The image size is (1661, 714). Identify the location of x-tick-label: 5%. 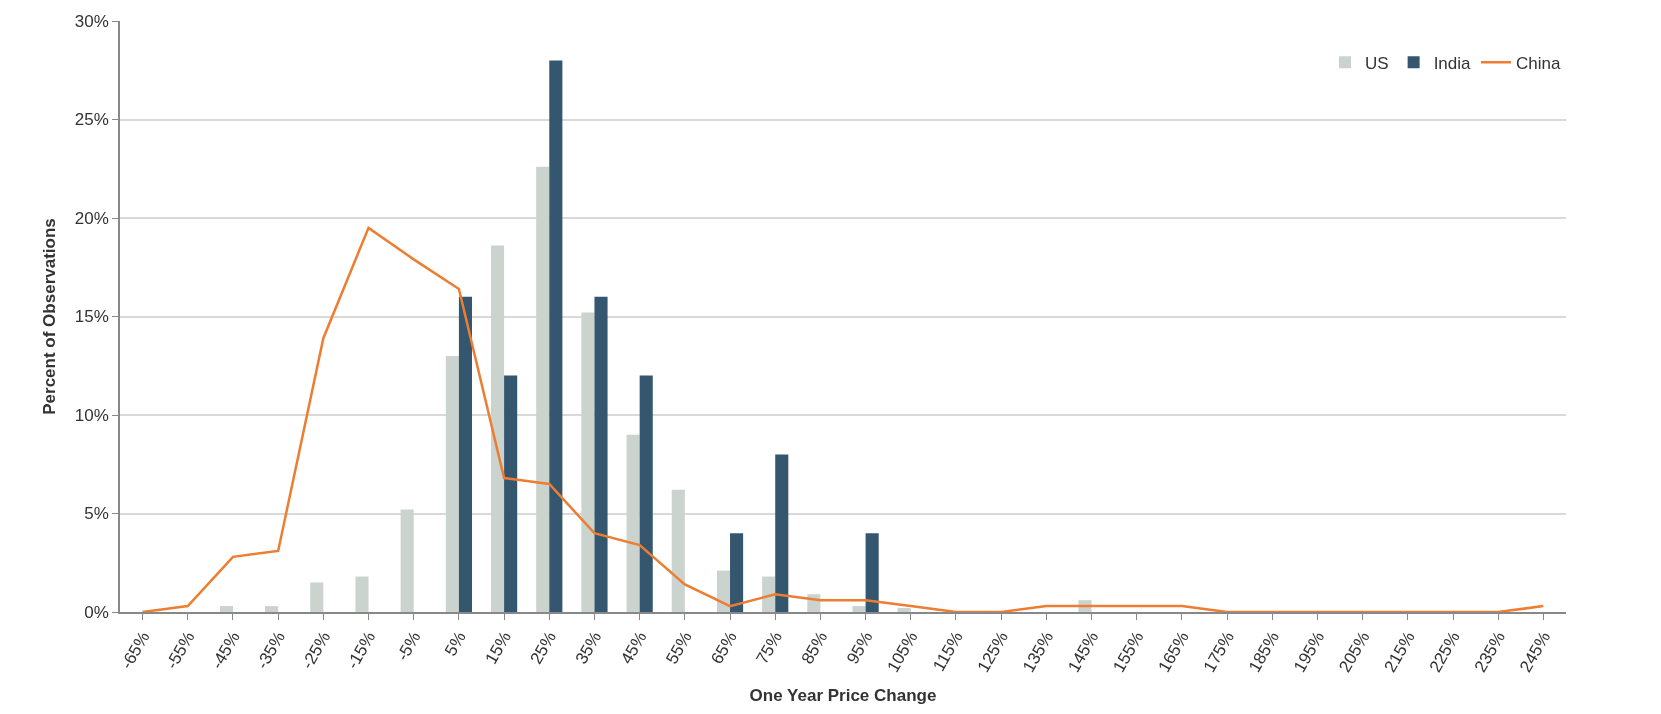
(455, 644).